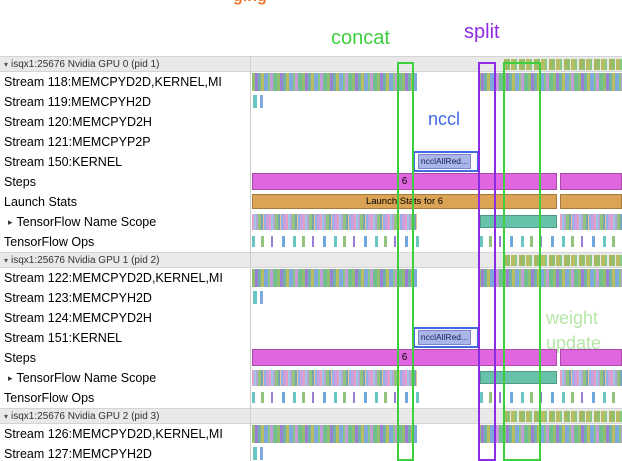 This screenshot has height=461, width=622. Describe the element at coordinates (125, 82) in the screenshot. I see `row-label: Stream 118:MEMCPYD2D,KERNEL,MI` at that location.